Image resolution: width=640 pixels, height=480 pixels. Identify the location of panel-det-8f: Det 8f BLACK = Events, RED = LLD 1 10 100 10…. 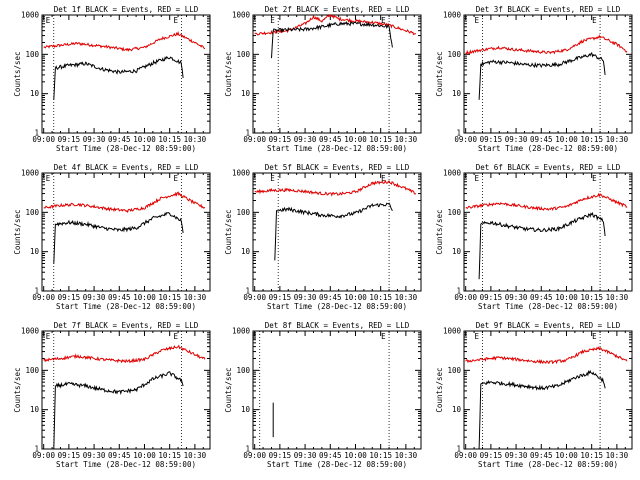
(323, 395).